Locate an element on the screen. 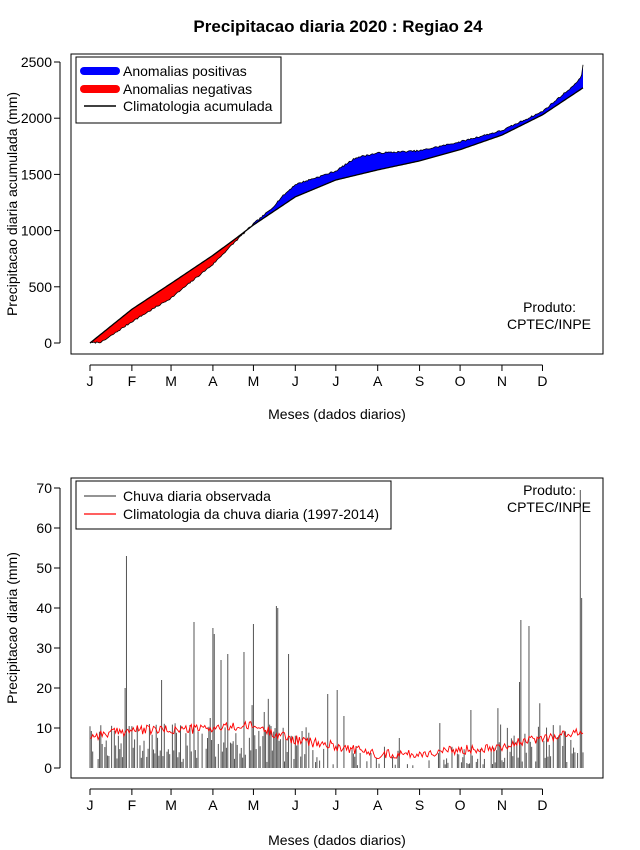 The image size is (640, 850). daily-x-tick-label: N is located at coordinates (502, 805).